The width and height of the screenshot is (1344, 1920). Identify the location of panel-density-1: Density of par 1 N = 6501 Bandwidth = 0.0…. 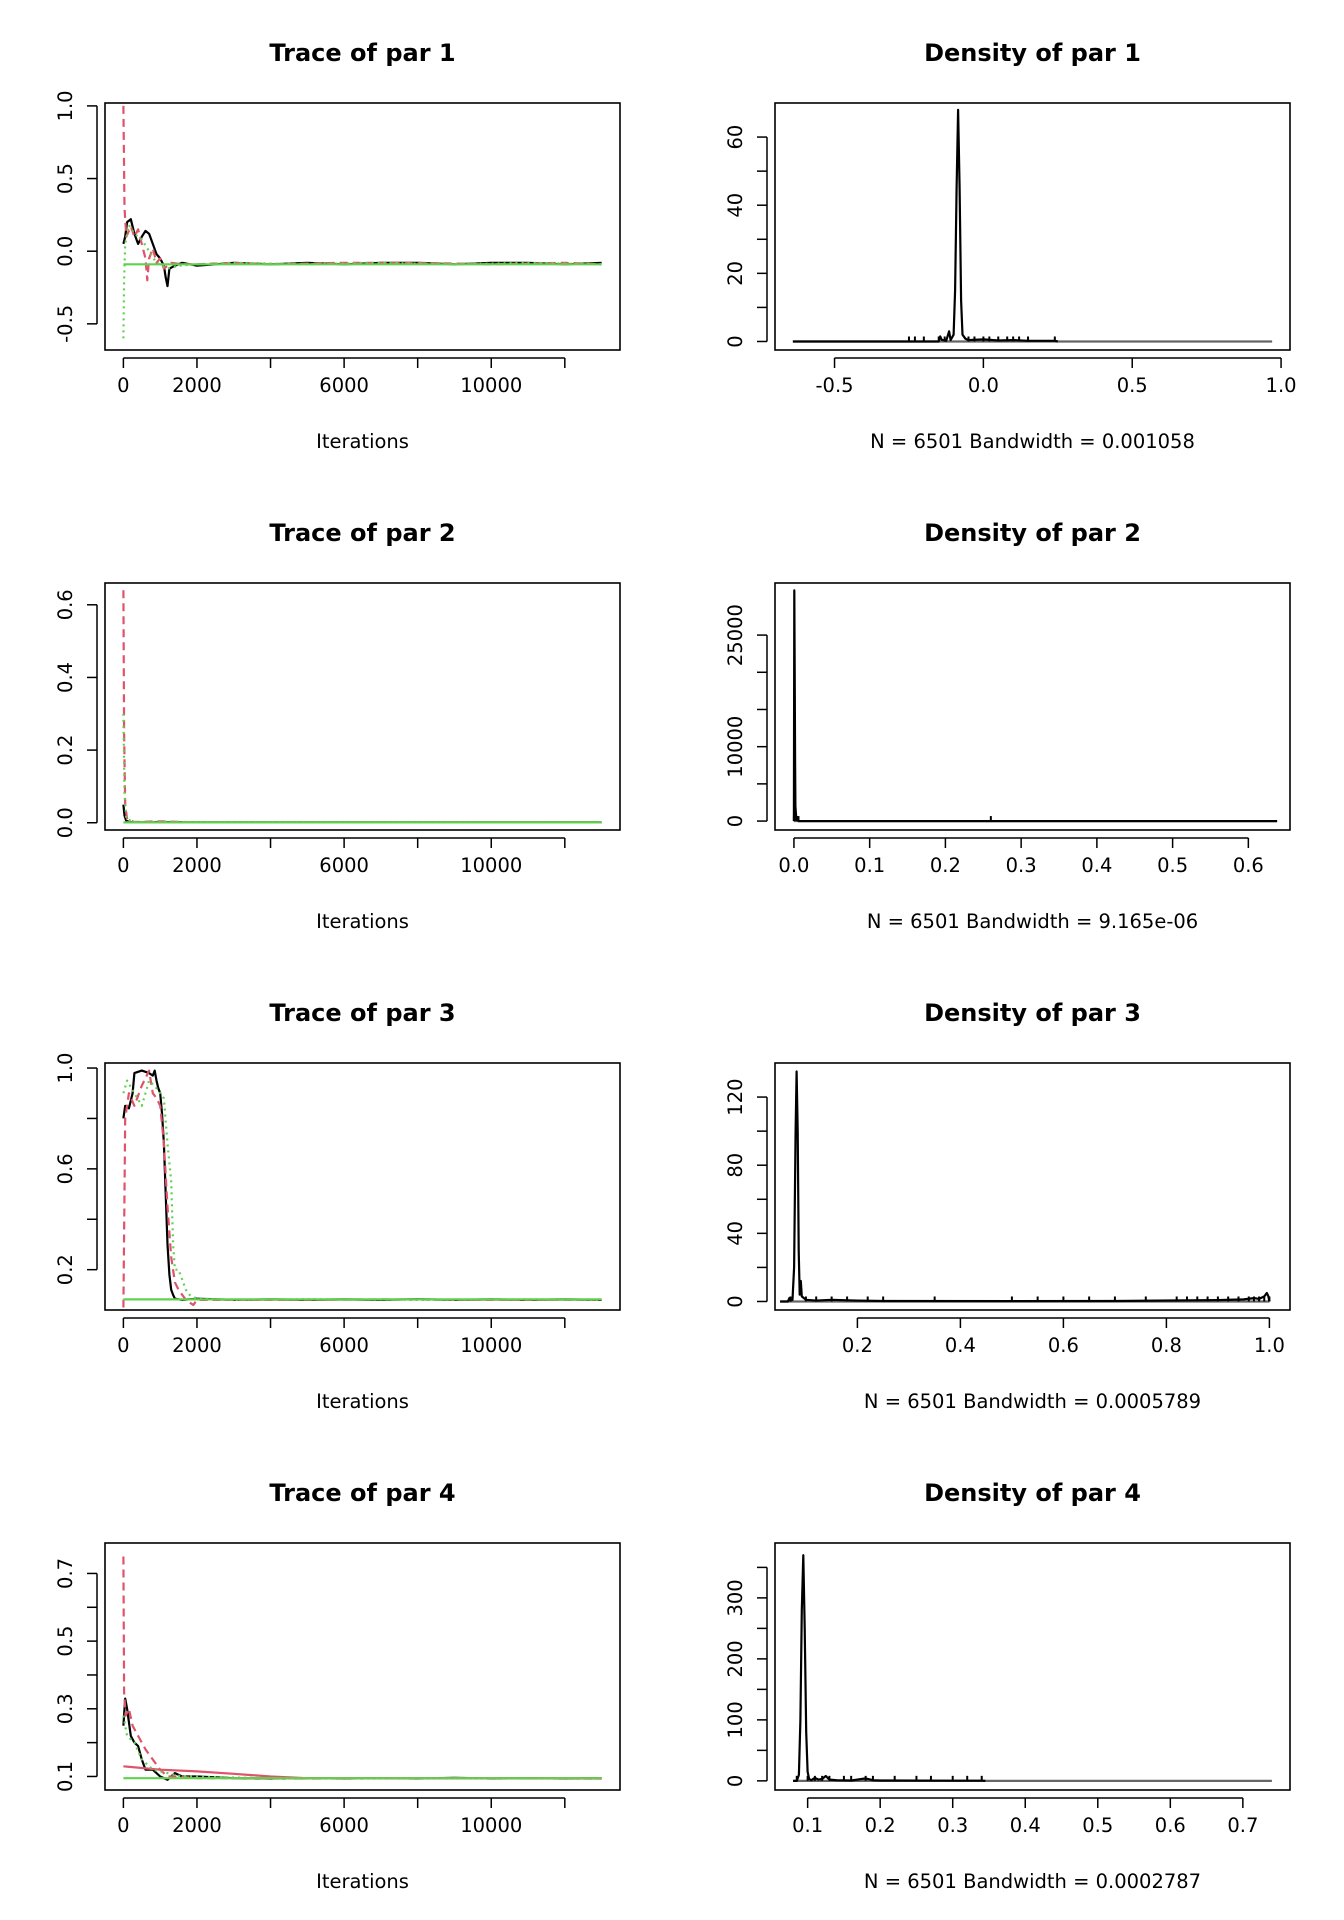
(1010, 246).